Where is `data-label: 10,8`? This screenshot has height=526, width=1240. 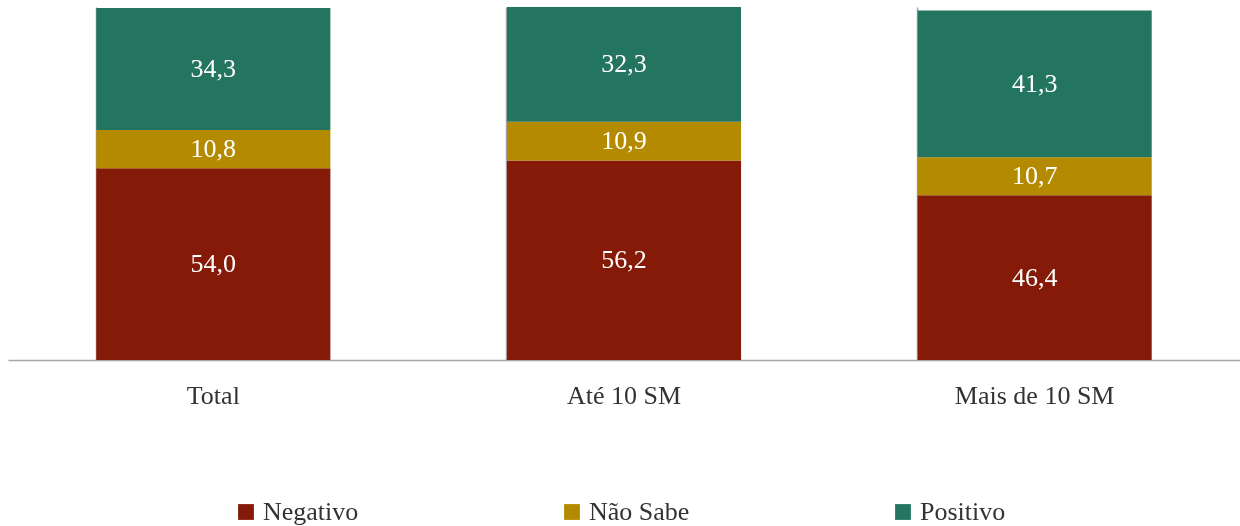 data-label: 10,8 is located at coordinates (213, 149).